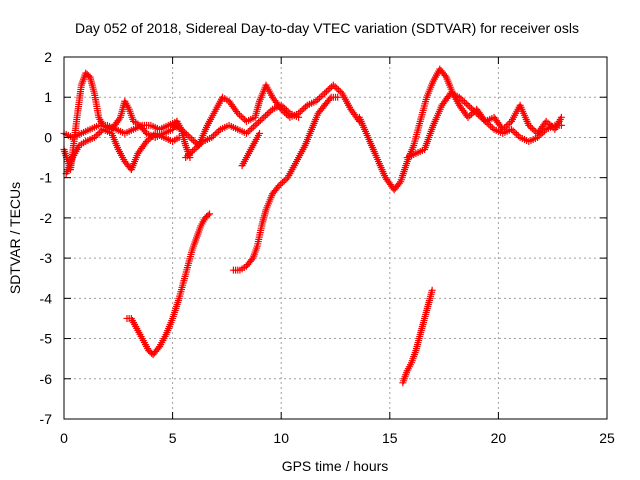  What do you see at coordinates (46, 298) in the screenshot?
I see `y-tick-label: -4` at bounding box center [46, 298].